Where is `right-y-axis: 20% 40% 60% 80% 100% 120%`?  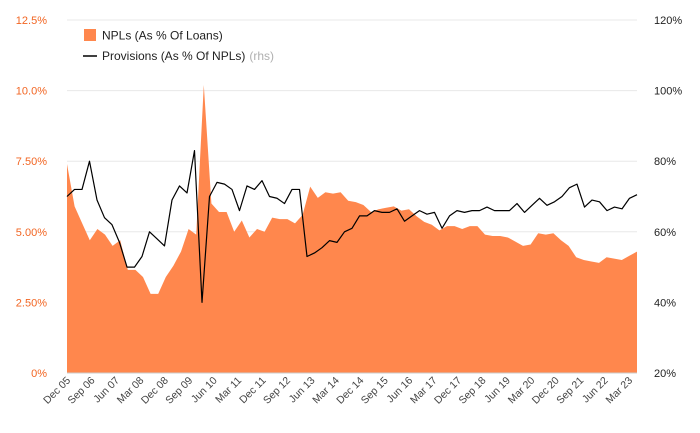 right-y-axis: 20% 40% 60% 80% 100% 120% is located at coordinates (668, 197).